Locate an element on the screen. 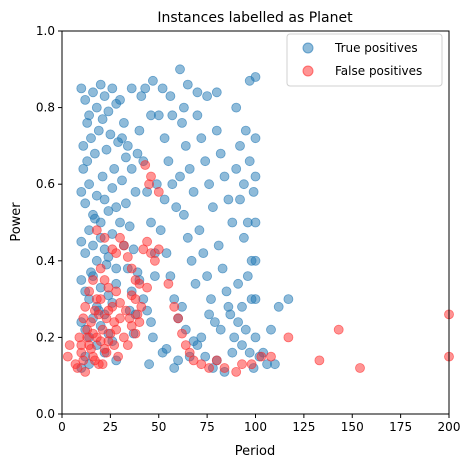 The width and height of the screenshot is (472, 468). y-tick-label: 0.4 is located at coordinates (45, 261).